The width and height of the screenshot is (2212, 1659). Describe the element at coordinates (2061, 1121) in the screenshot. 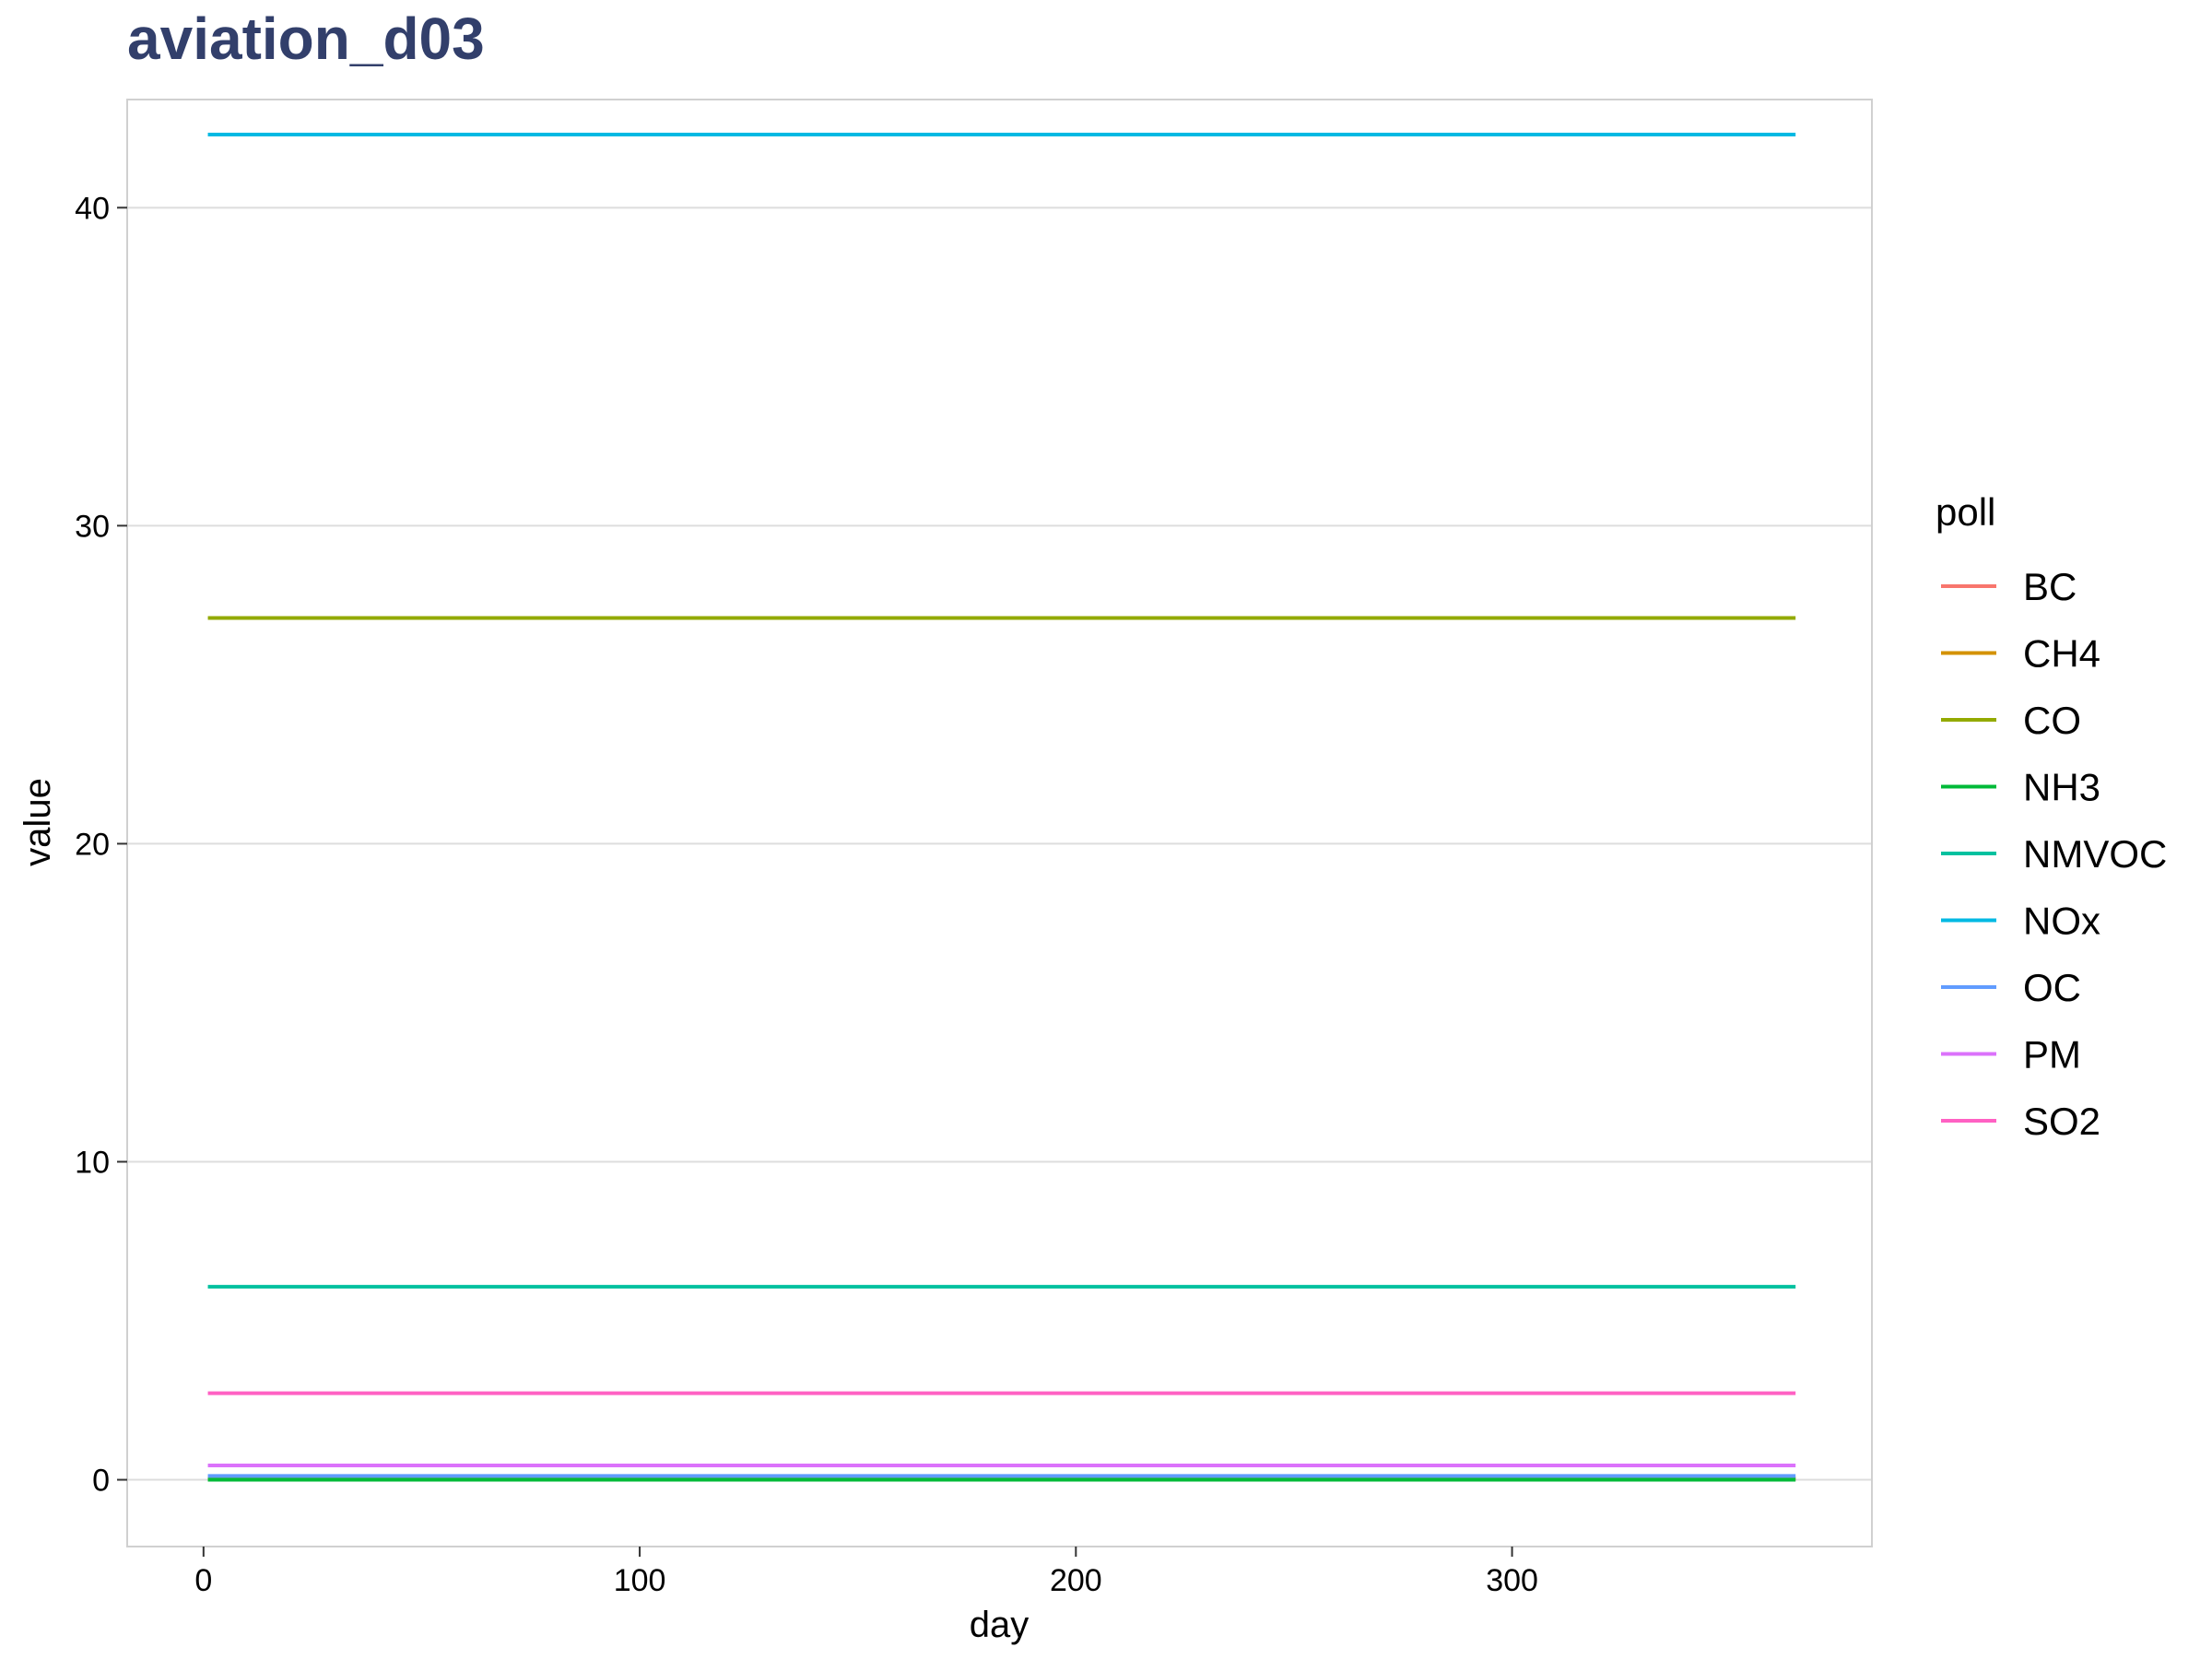

I see `legend-label: SO2` at that location.